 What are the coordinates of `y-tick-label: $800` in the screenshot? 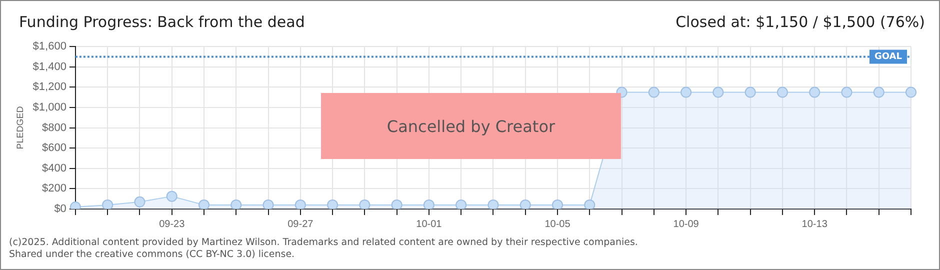 It's located at (54, 128).